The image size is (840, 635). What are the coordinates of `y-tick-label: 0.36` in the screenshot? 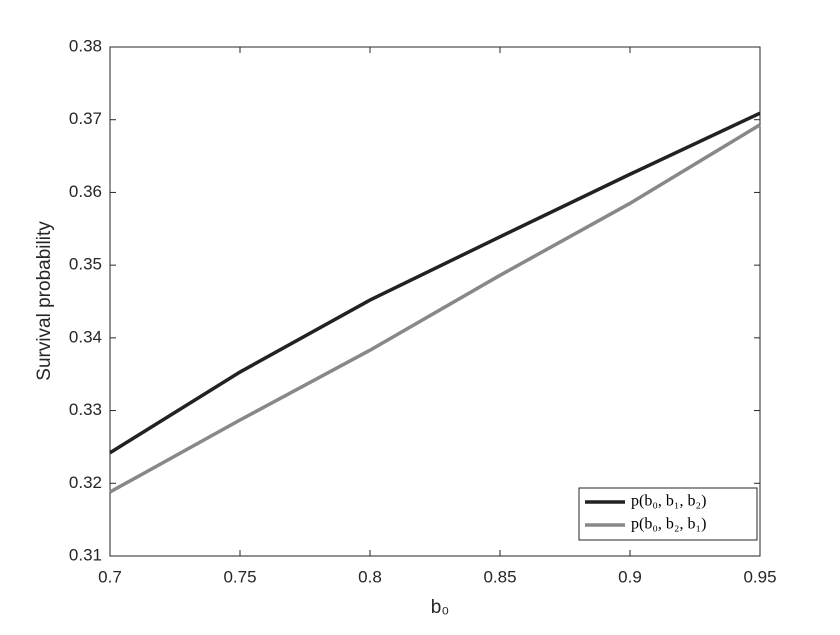 It's located at (85, 191).